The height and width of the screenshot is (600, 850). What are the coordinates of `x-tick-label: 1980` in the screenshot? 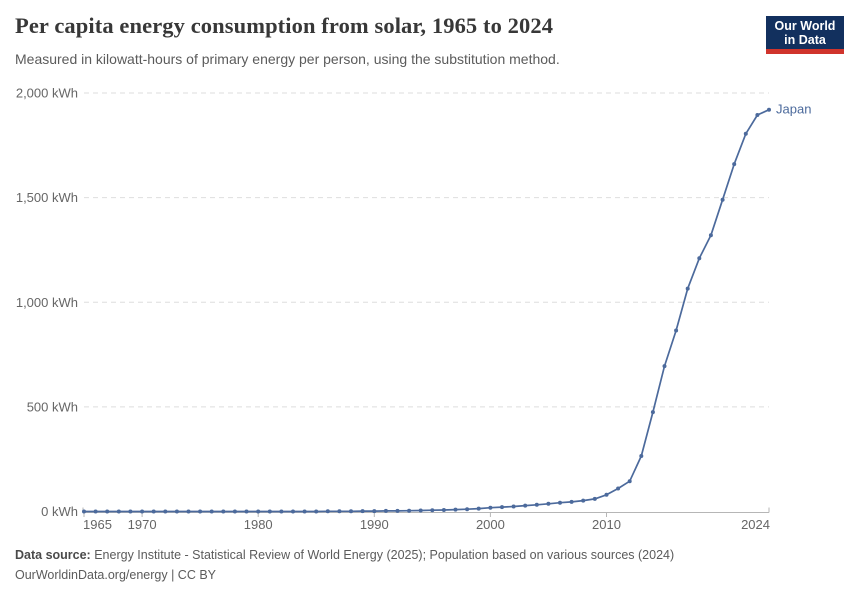 It's located at (258, 524).